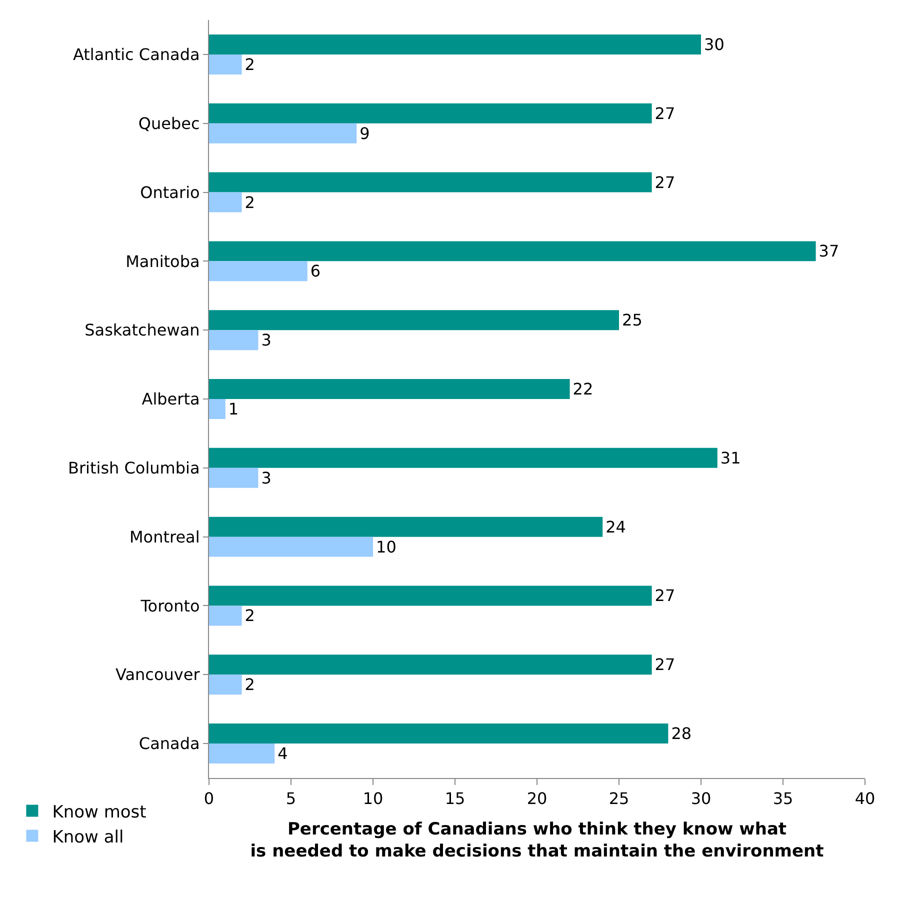  Describe the element at coordinates (169, 744) in the screenshot. I see `y-tick-label: Canada` at that location.